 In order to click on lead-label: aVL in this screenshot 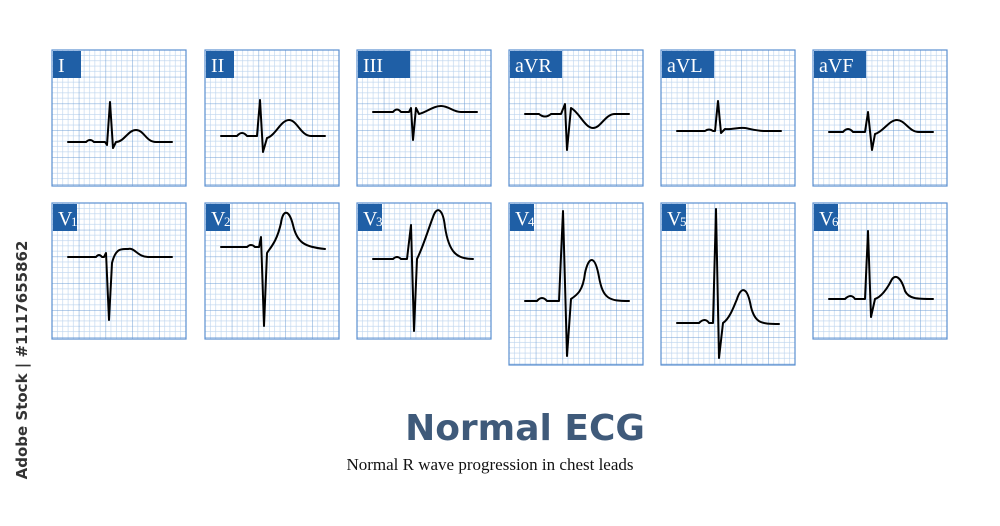, I will do `click(685, 66)`.